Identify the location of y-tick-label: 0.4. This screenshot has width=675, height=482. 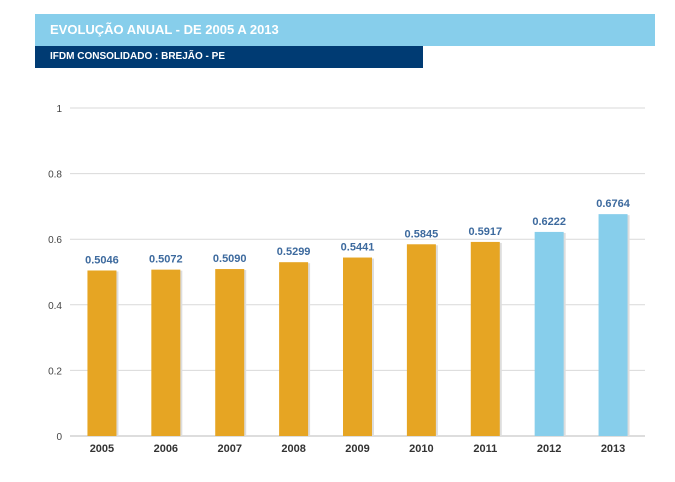
(55, 306).